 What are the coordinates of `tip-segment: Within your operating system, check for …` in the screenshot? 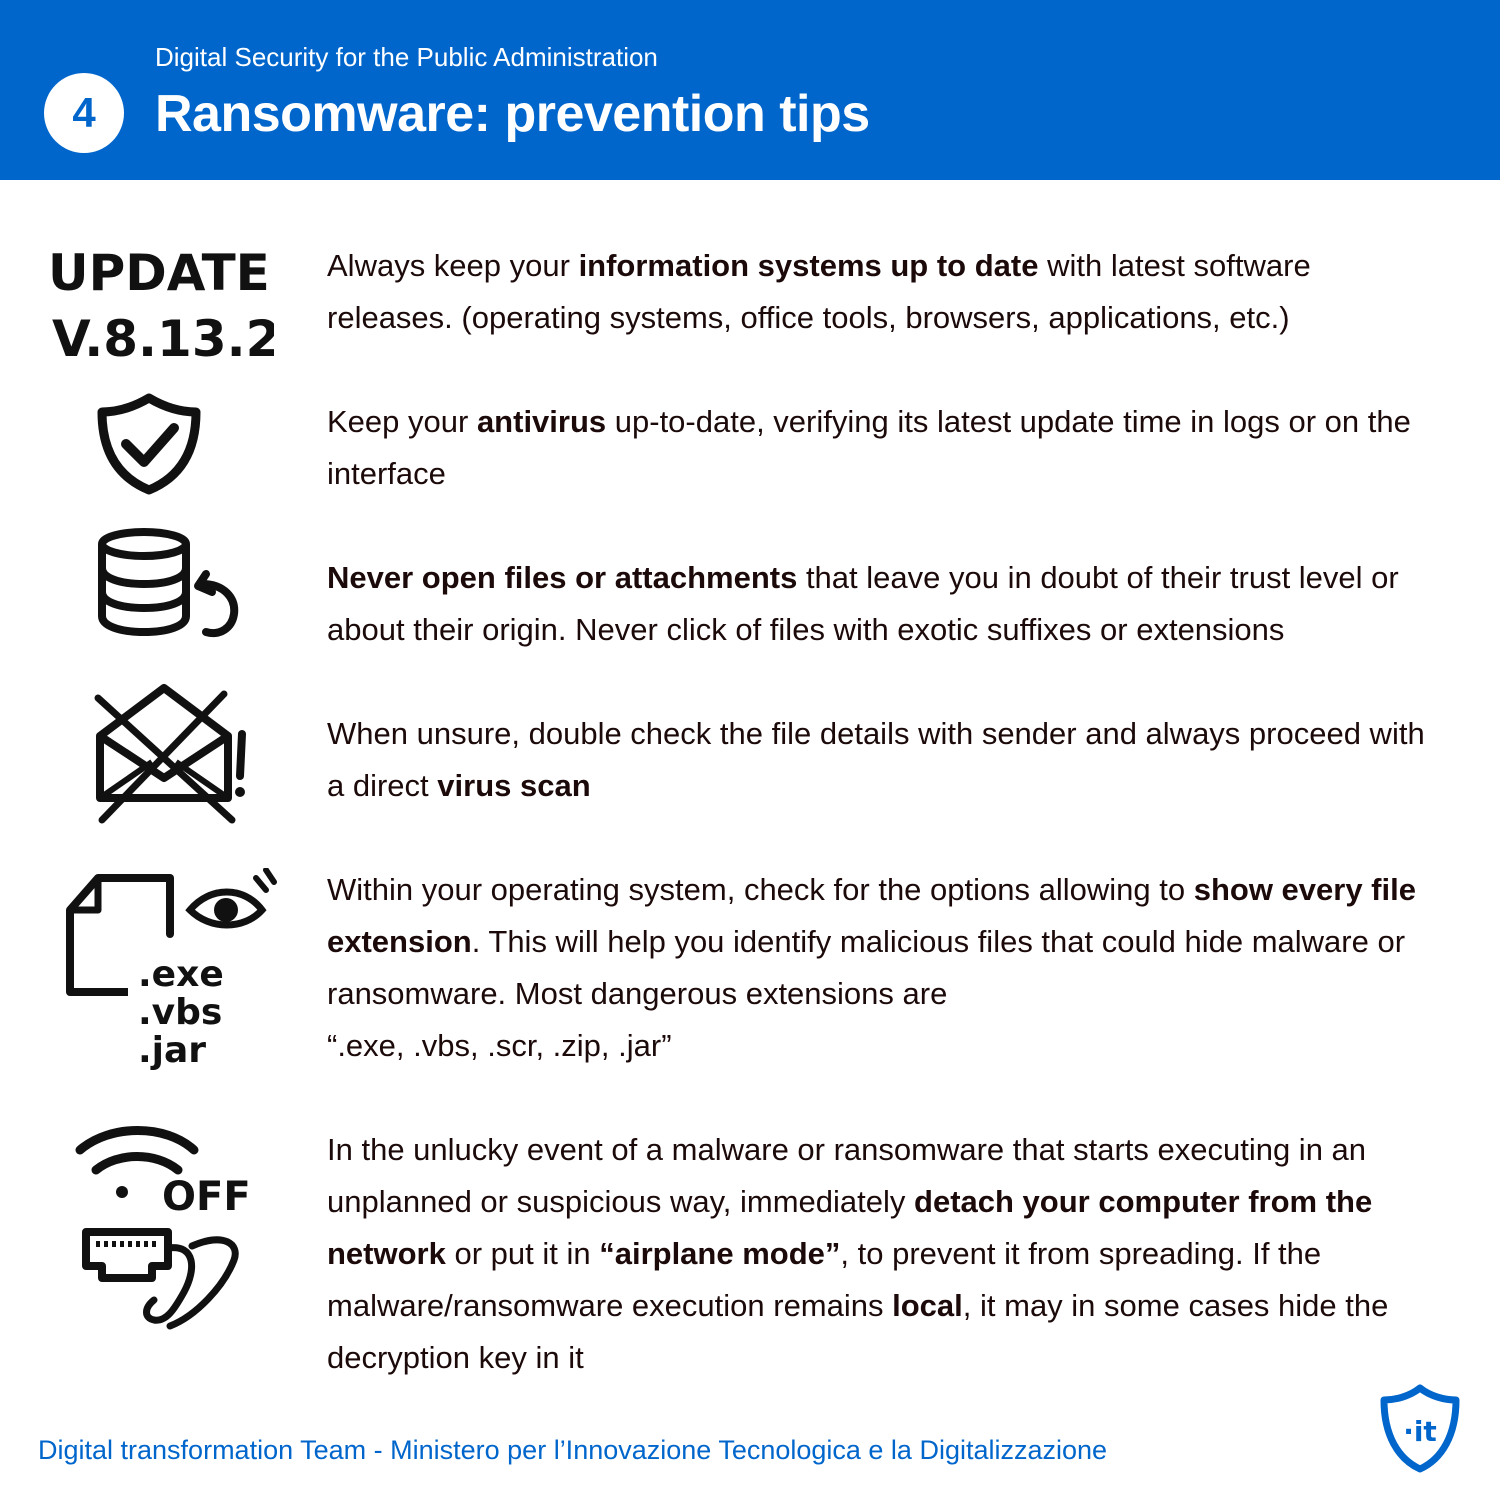 It's located at (760, 889).